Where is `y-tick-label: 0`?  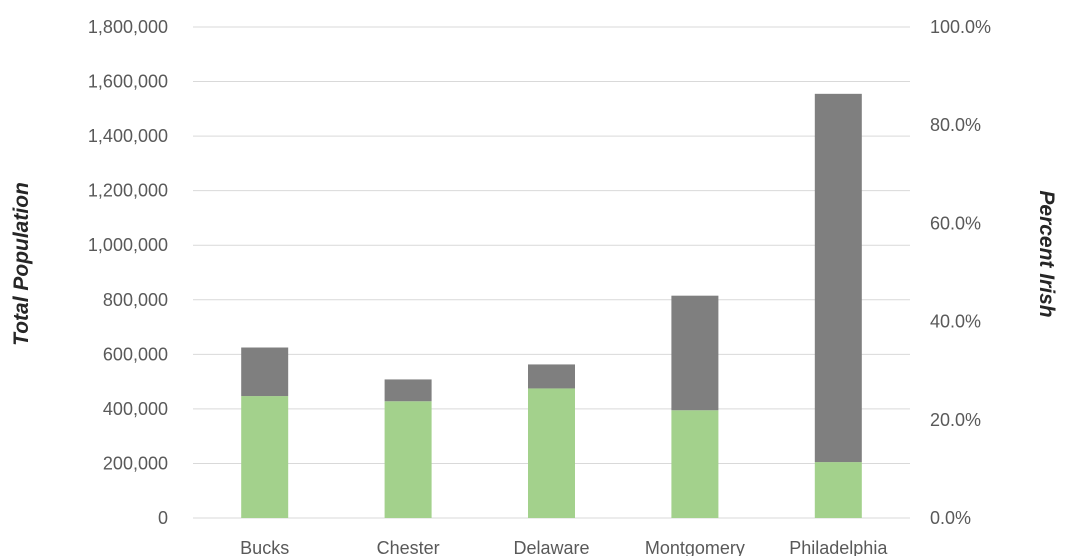
y-tick-label: 0 is located at coordinates (163, 518).